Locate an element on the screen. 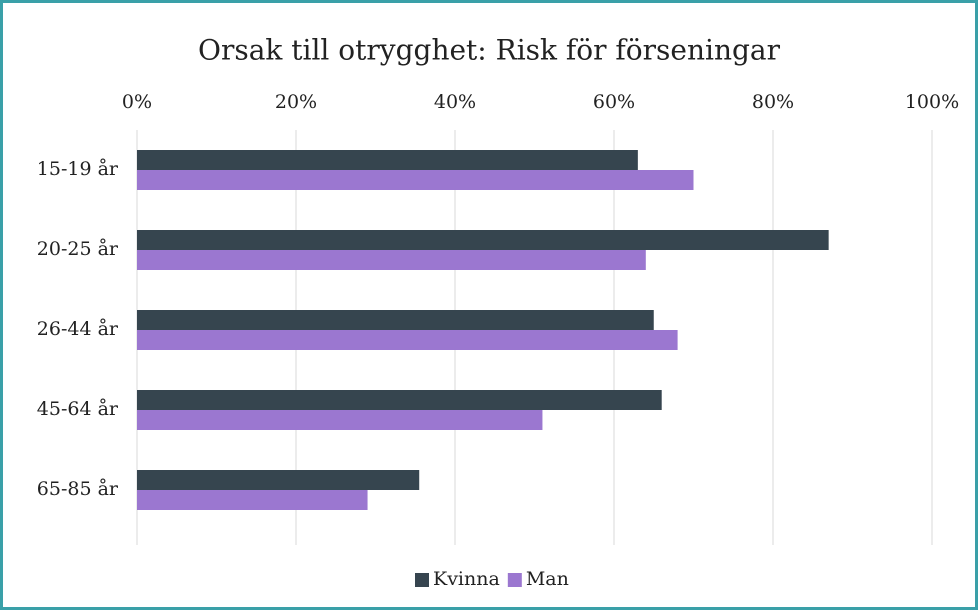 Image resolution: width=978 pixels, height=610 pixels. y-tick-label: 15-19 år is located at coordinates (78, 169).